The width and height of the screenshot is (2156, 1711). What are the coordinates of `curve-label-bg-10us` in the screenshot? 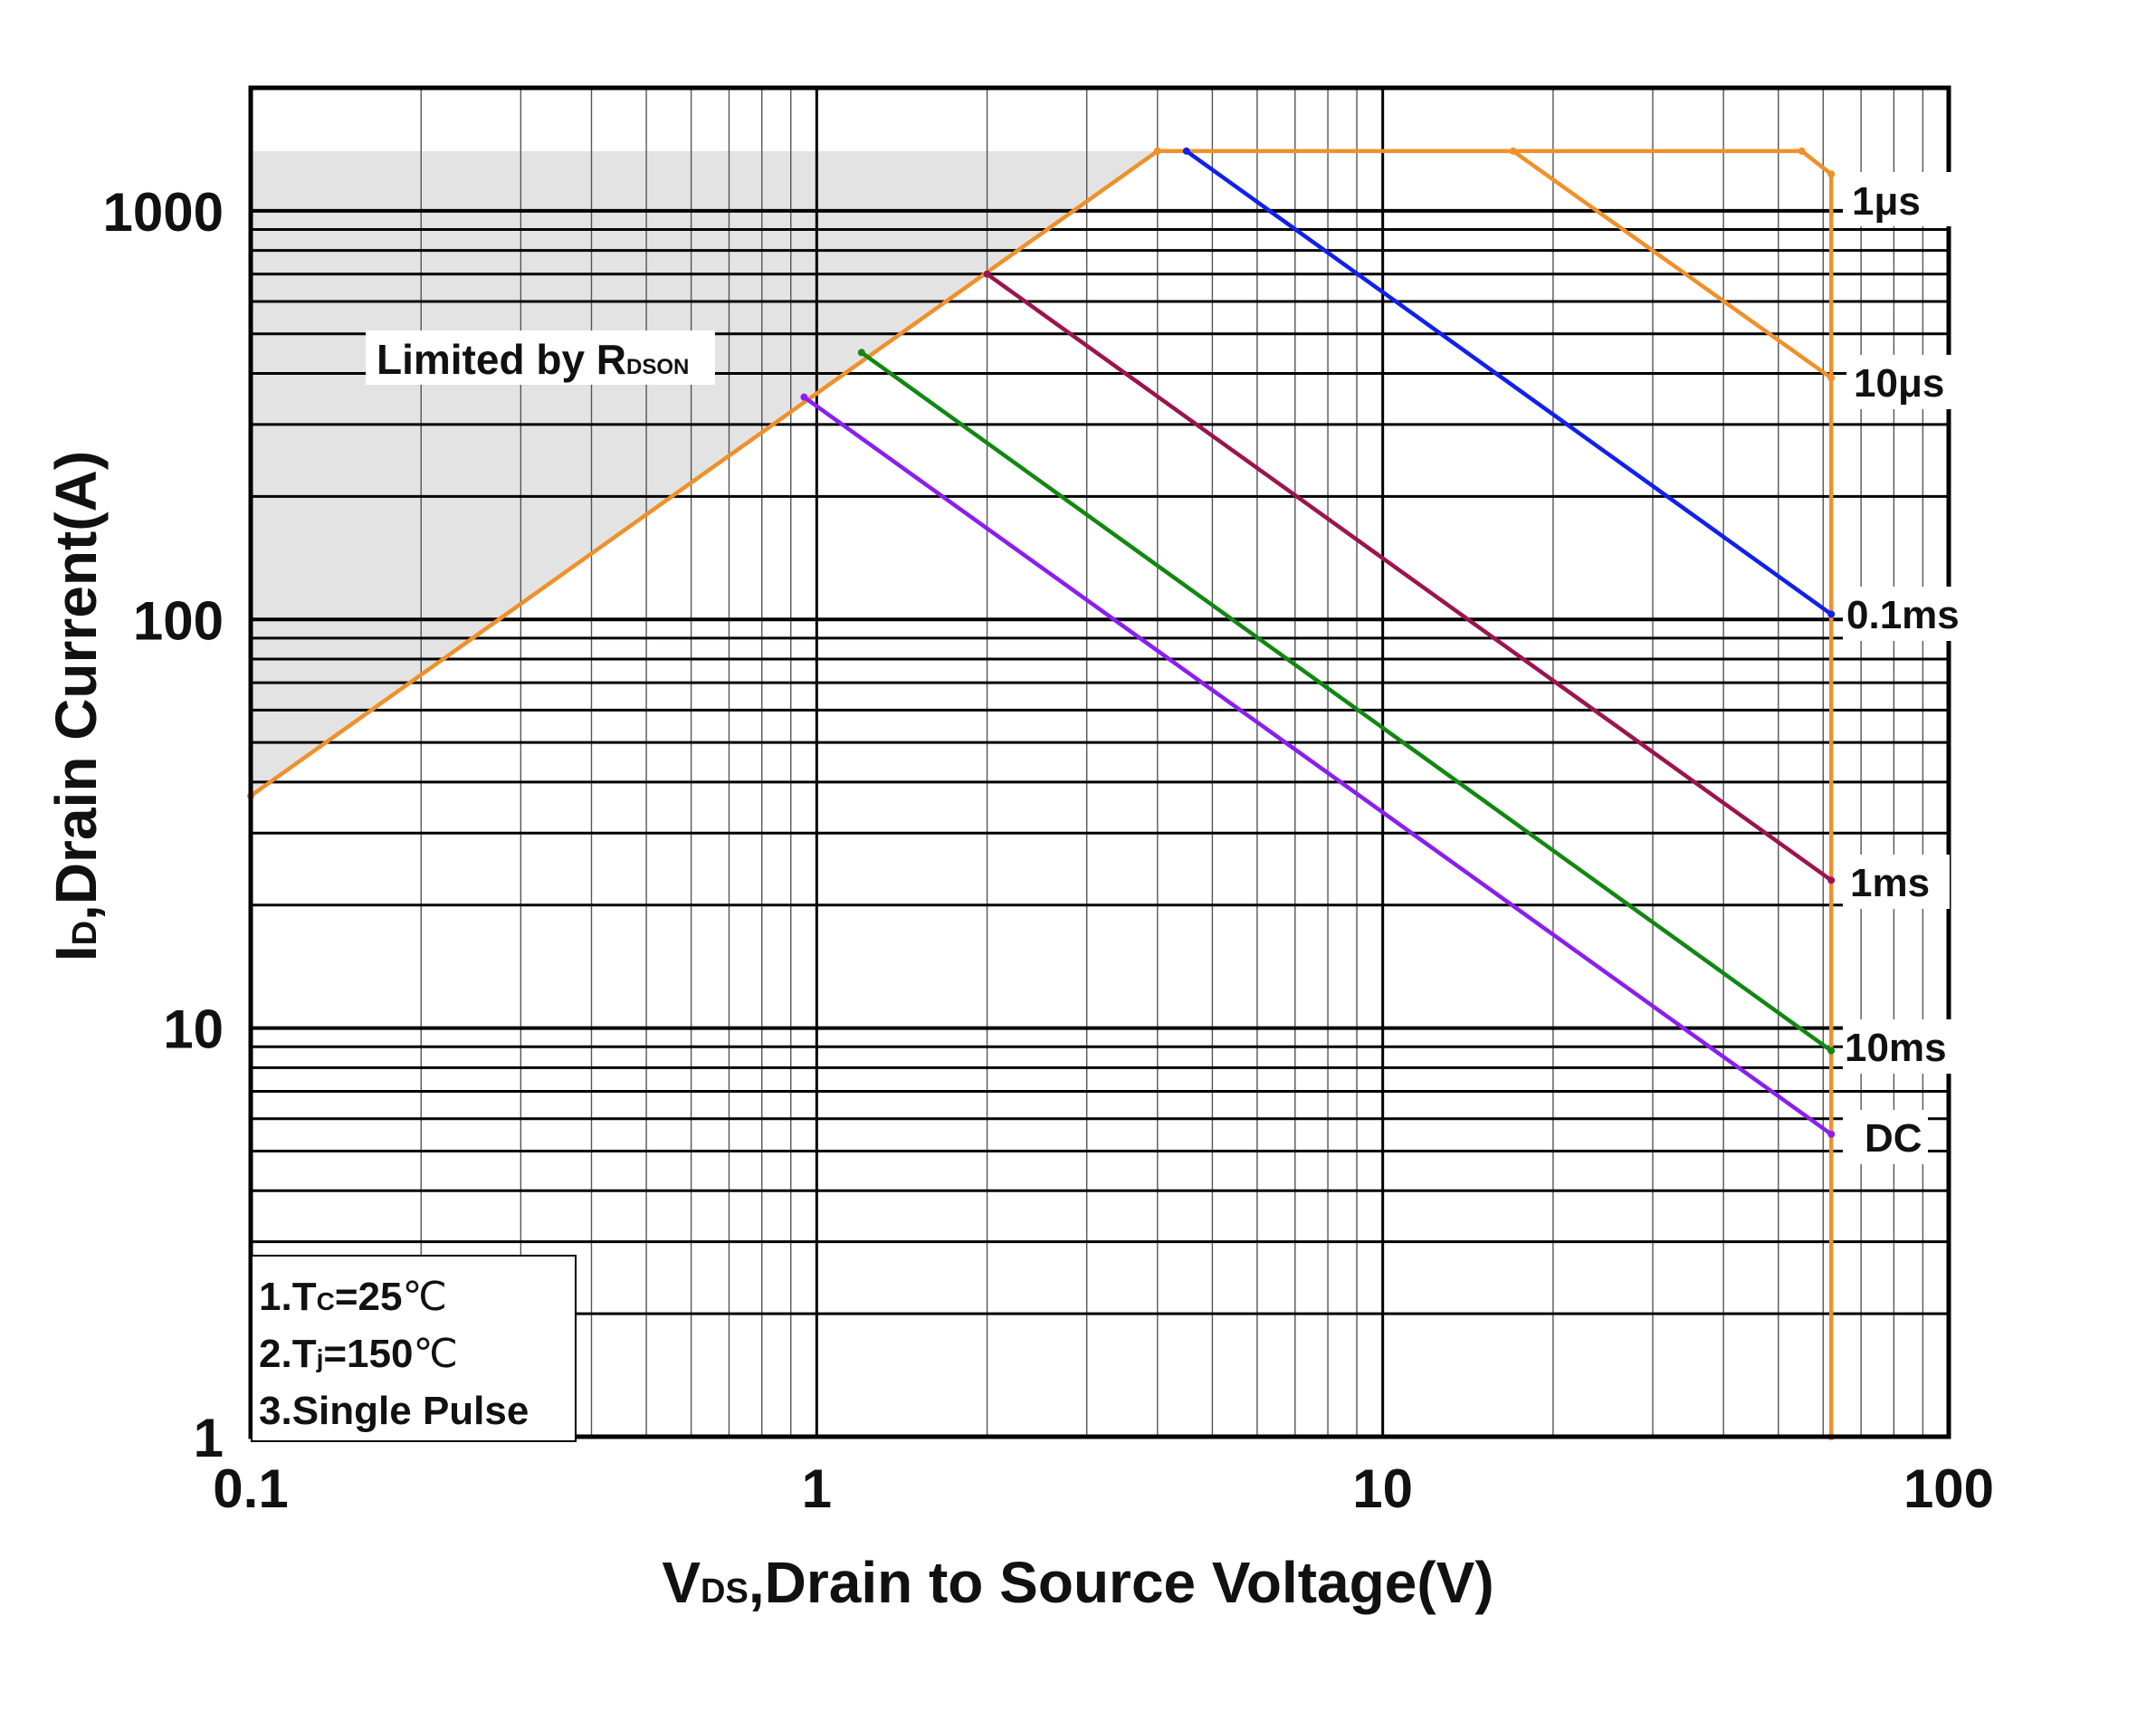 It's located at (1909, 382).